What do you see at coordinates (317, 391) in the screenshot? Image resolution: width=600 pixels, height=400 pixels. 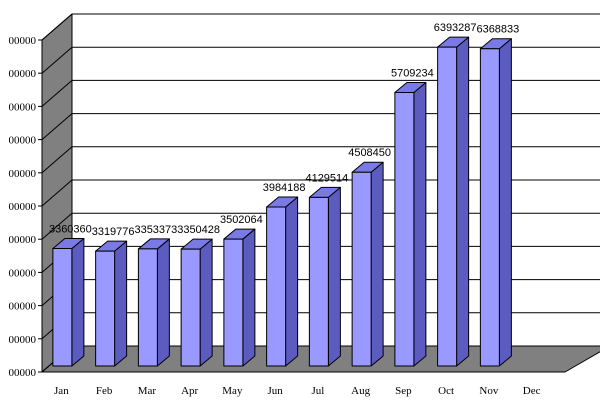 I see `x-tick-label: Jul` at bounding box center [317, 391].